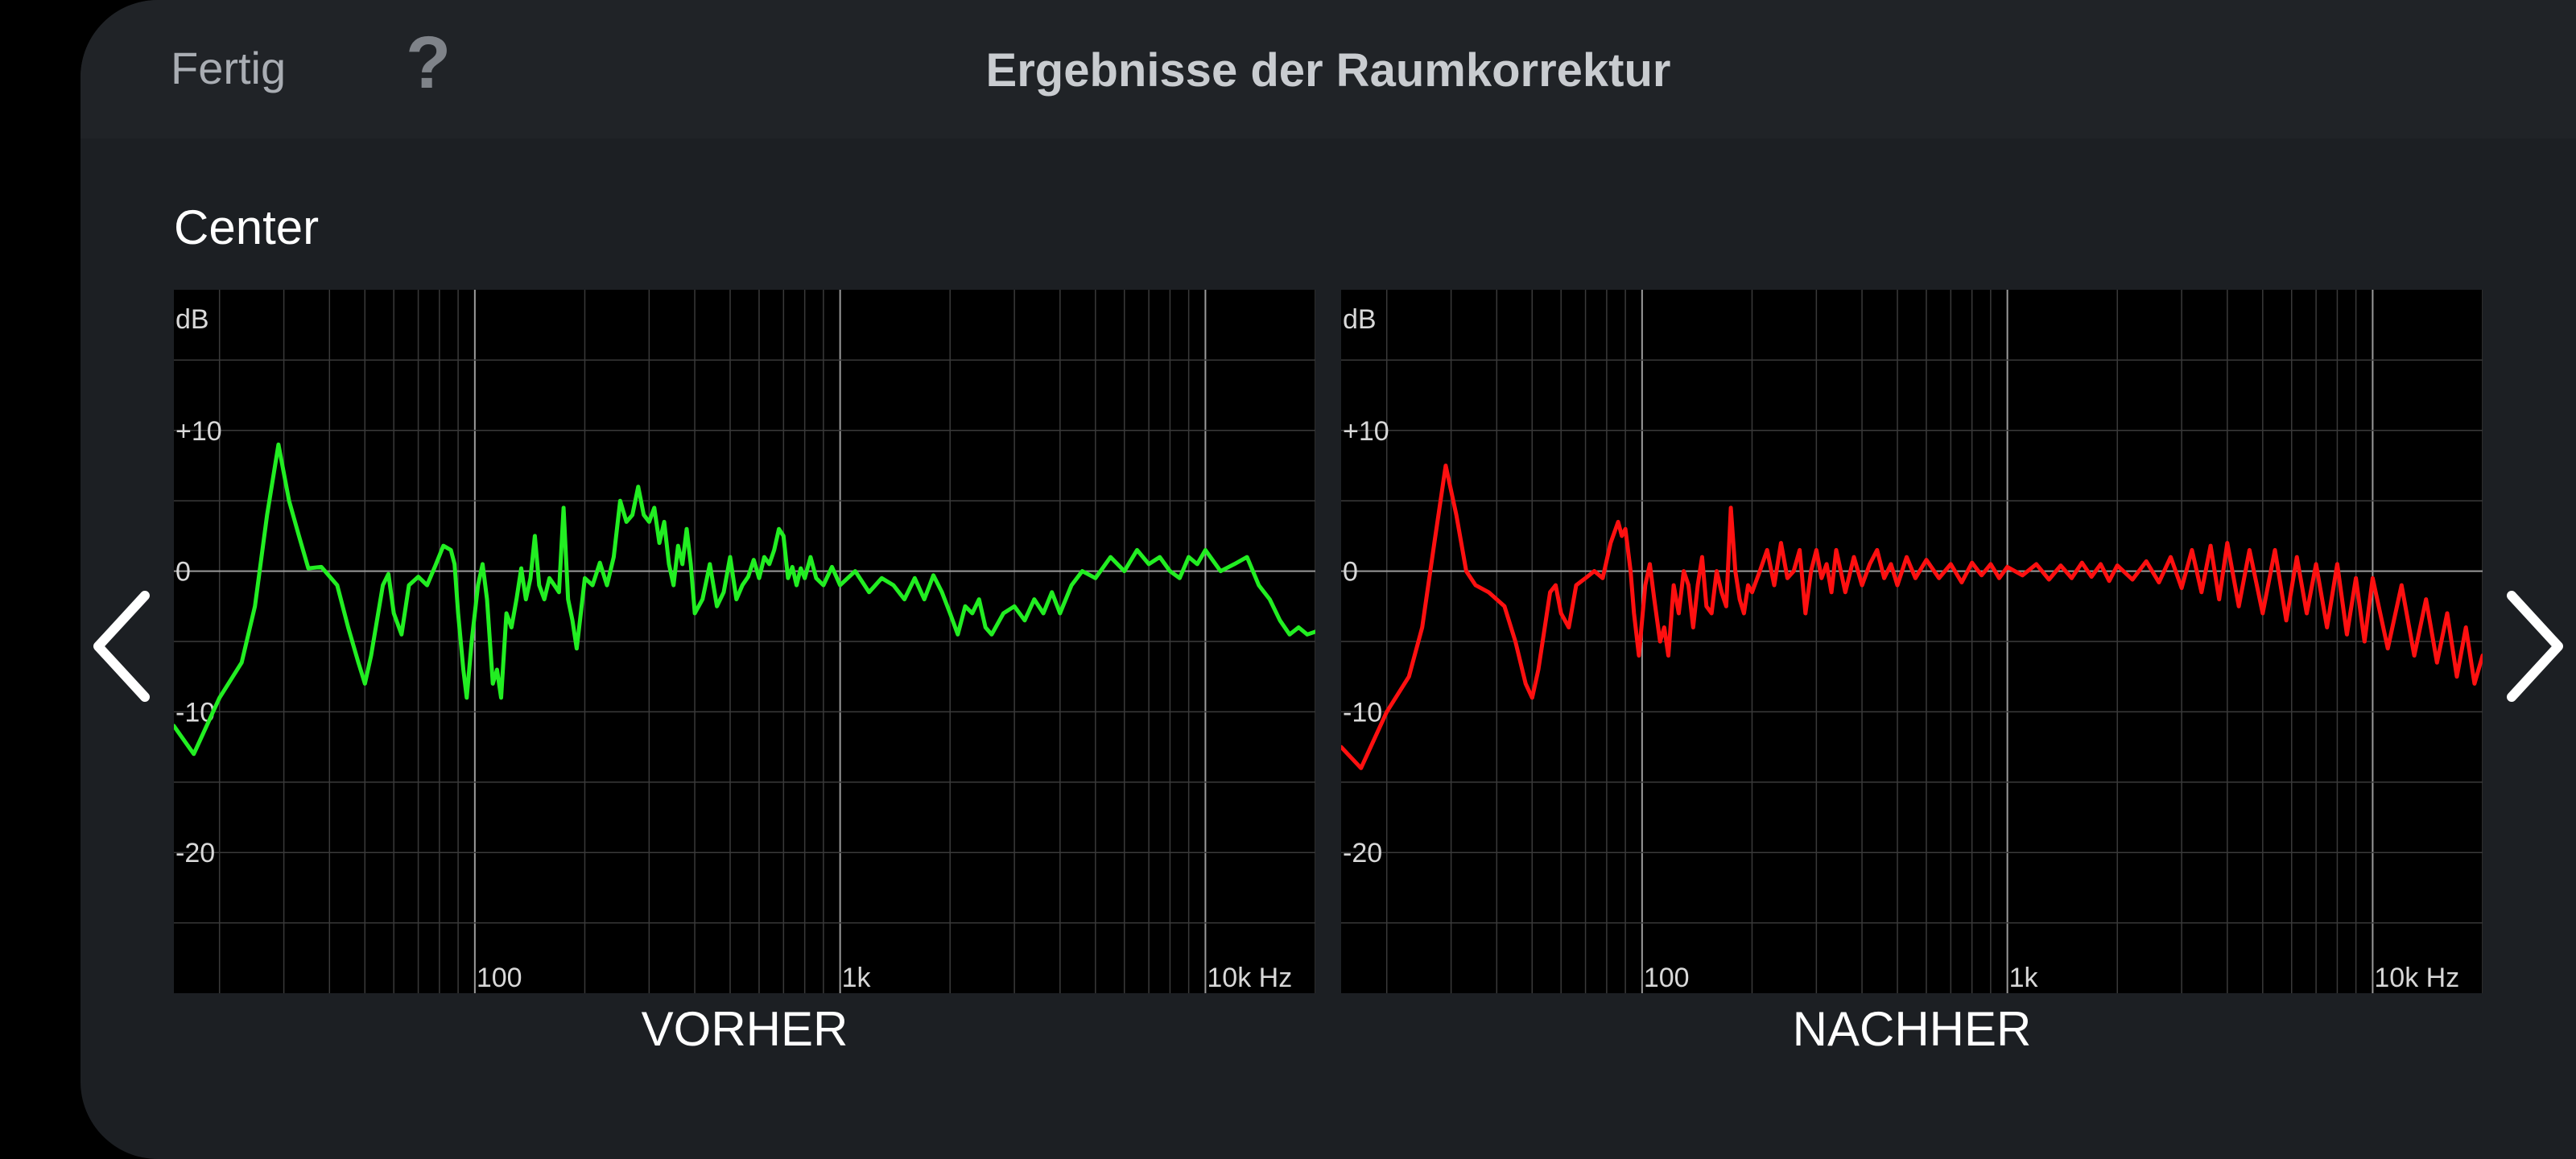 The image size is (2576, 1159). What do you see at coordinates (744, 1029) in the screenshot?
I see `before-caption: VORHER` at bounding box center [744, 1029].